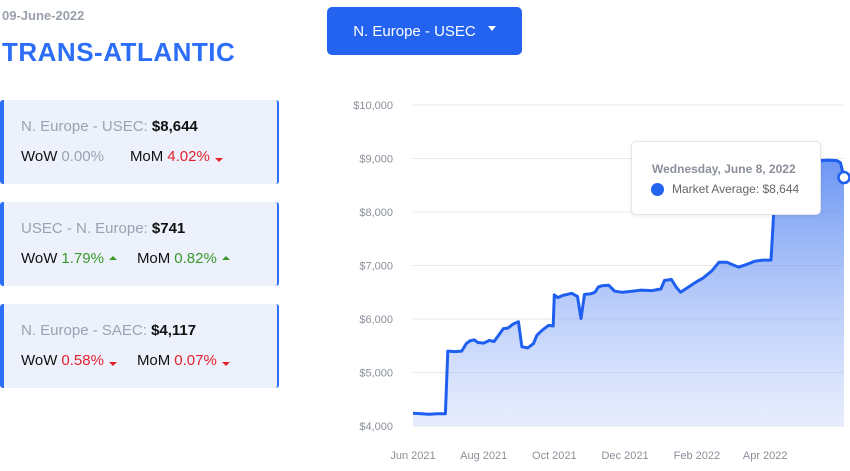 The image size is (850, 471). Describe the element at coordinates (376, 160) in the screenshot. I see `y-tick-label: $9,000` at that location.